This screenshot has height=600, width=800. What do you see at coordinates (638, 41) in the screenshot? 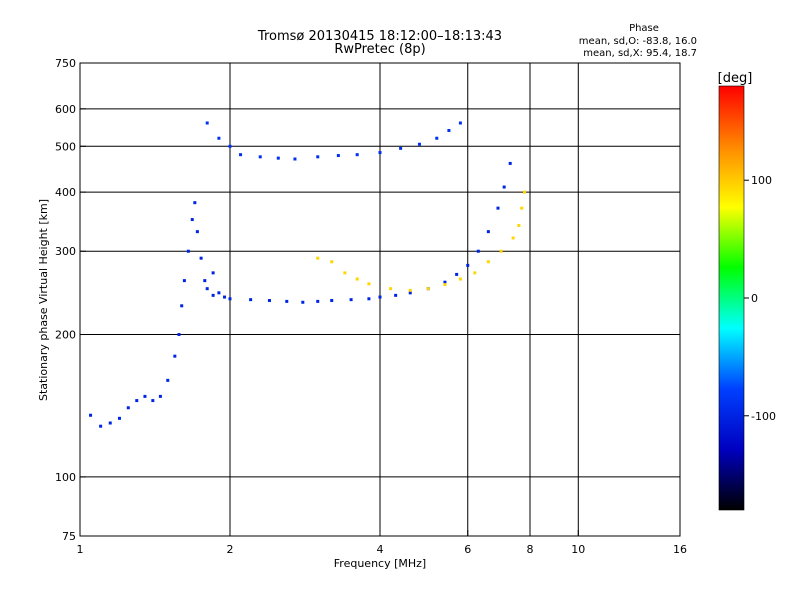
I see `stats-line-o: mean, sd,O: -83.8, 16.0` at bounding box center [638, 41].